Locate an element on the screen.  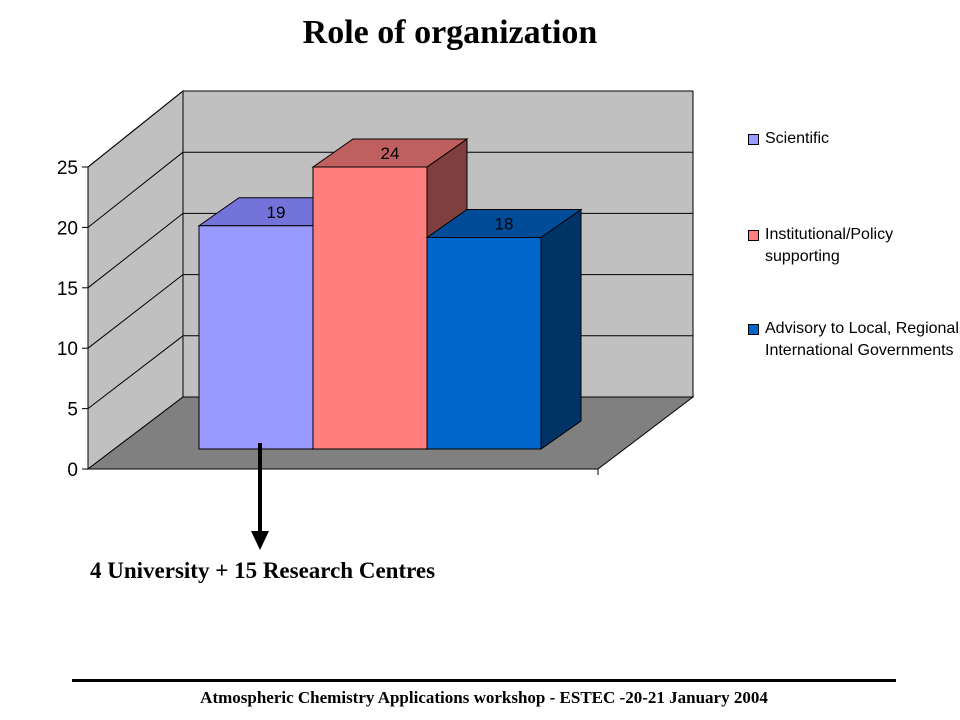
y-tick-label: 20 is located at coordinates (67, 228).